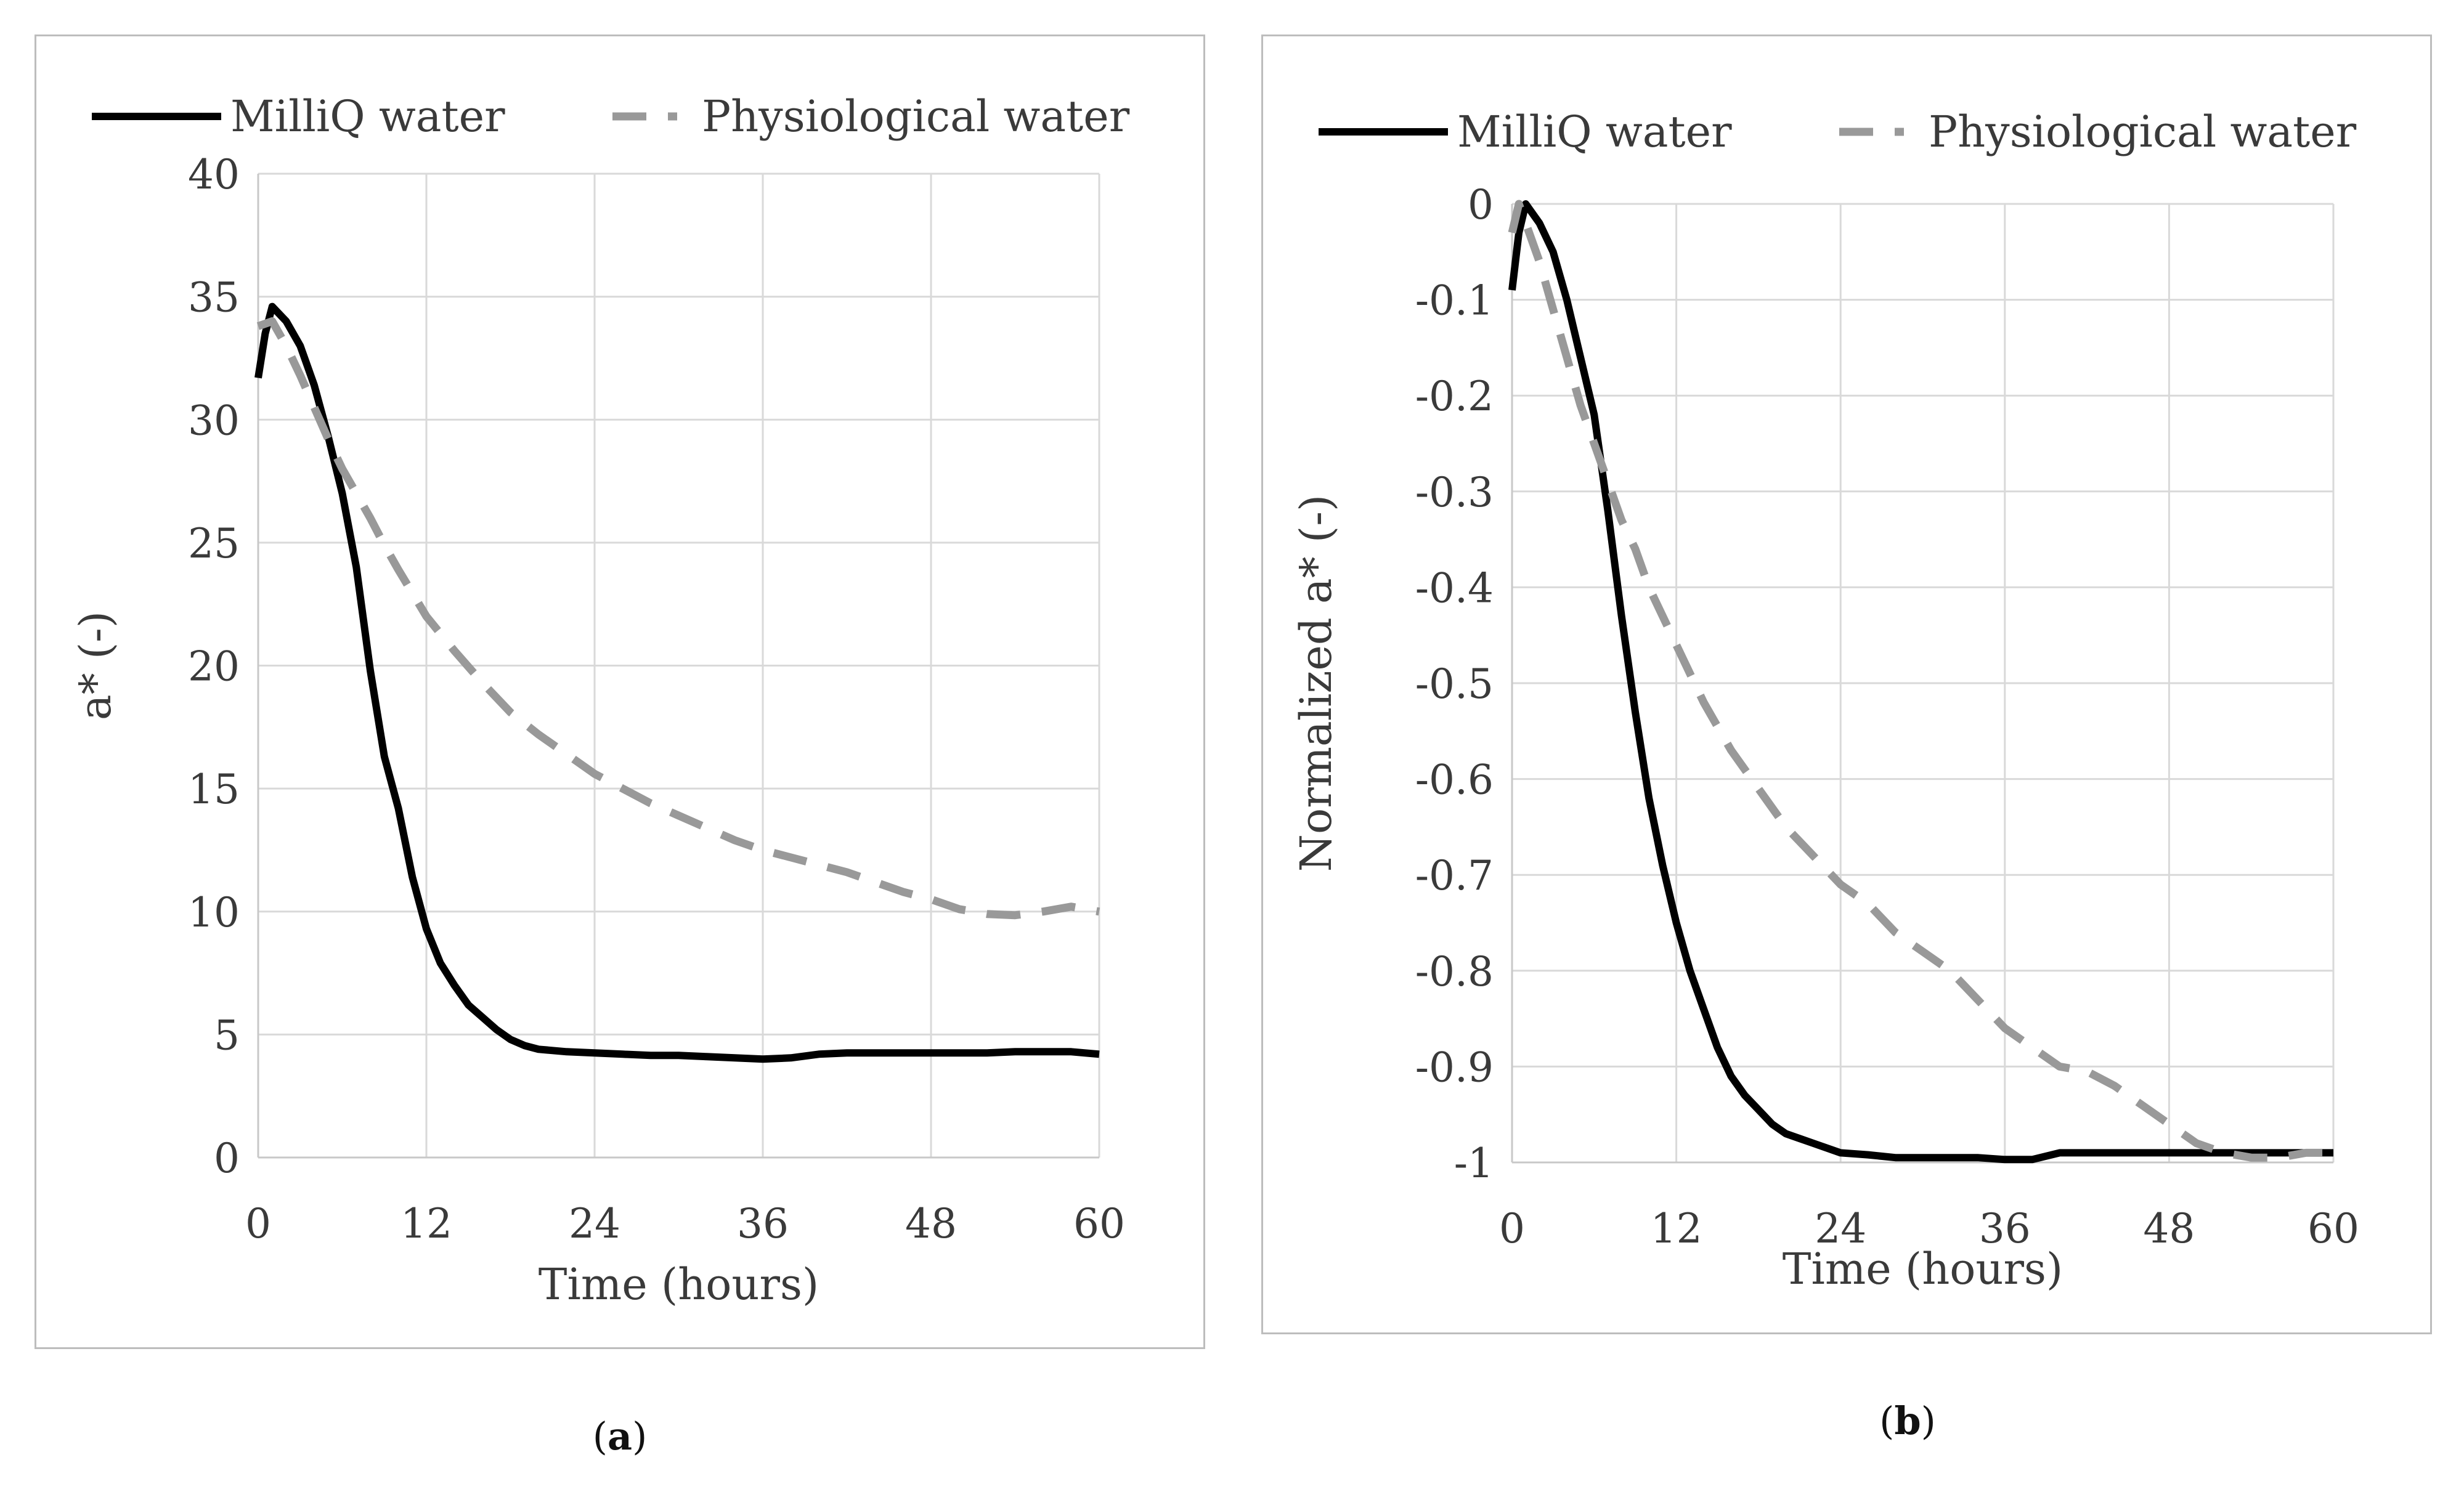  I want to click on y-tick-label: 25, so click(214, 543).